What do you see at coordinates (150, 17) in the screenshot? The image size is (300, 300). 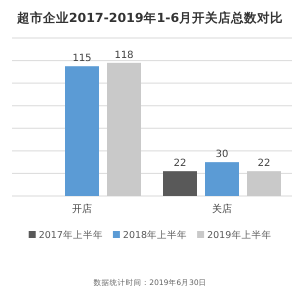 I see `chart-title: 超市企业2017-2019年1-6月开关店总数对比` at bounding box center [150, 17].